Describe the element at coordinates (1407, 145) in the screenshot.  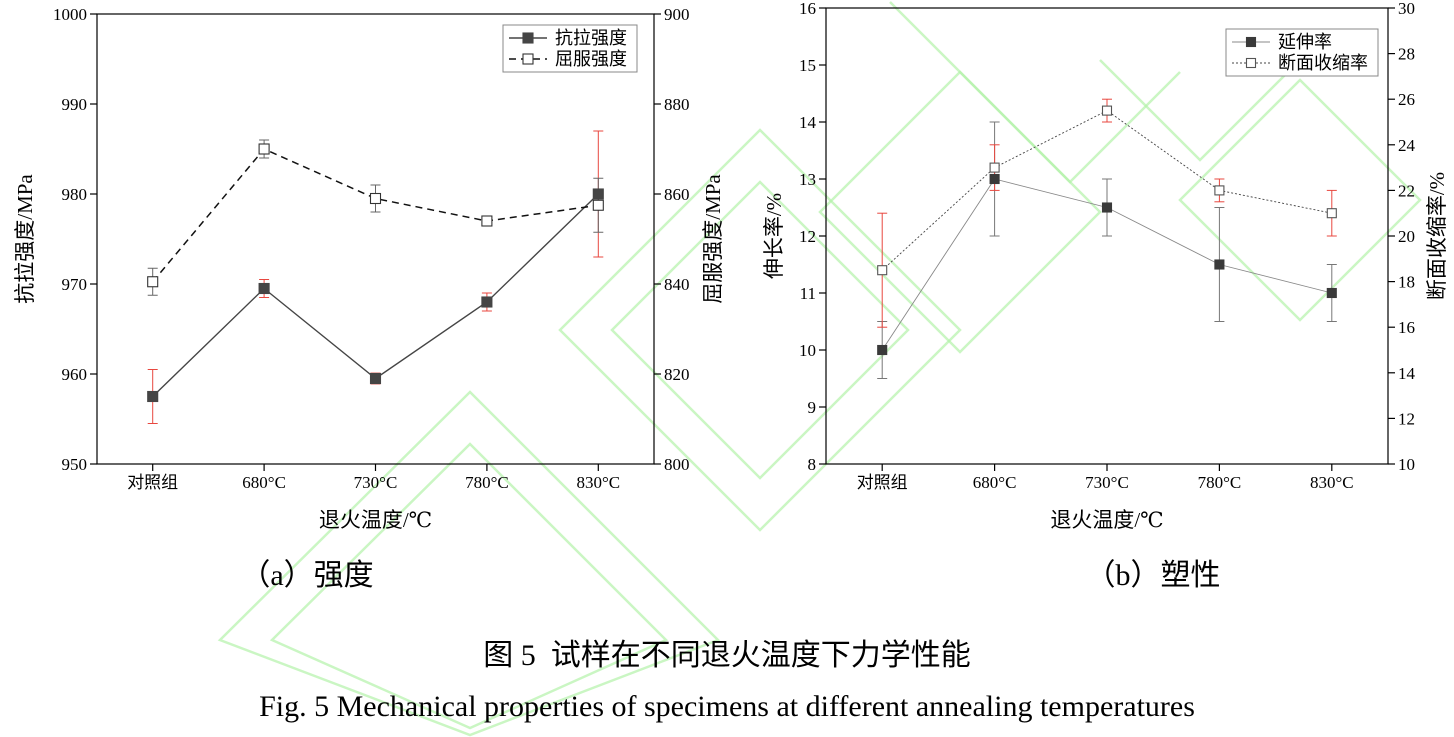
I see `y2-tick-label: 24` at that location.